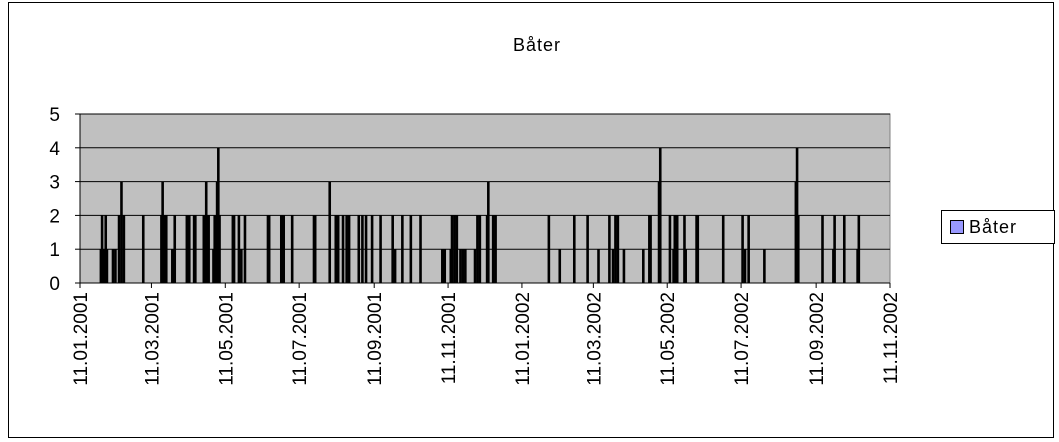 The width and height of the screenshot is (1059, 442). Describe the element at coordinates (523, 339) in the screenshot. I see `x-tick-label: 11.01.2002` at that location.